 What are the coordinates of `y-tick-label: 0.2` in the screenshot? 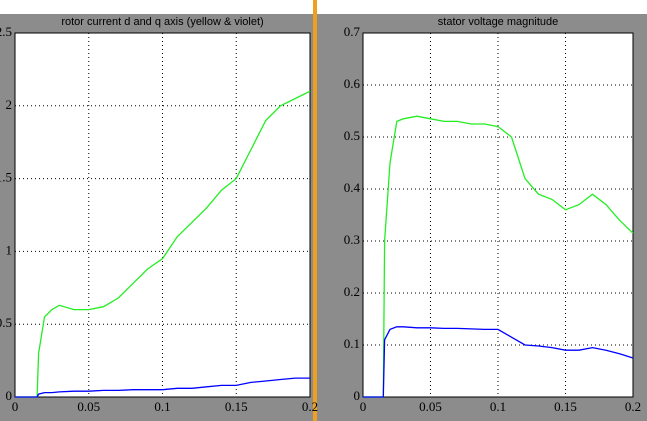 It's located at (352, 291).